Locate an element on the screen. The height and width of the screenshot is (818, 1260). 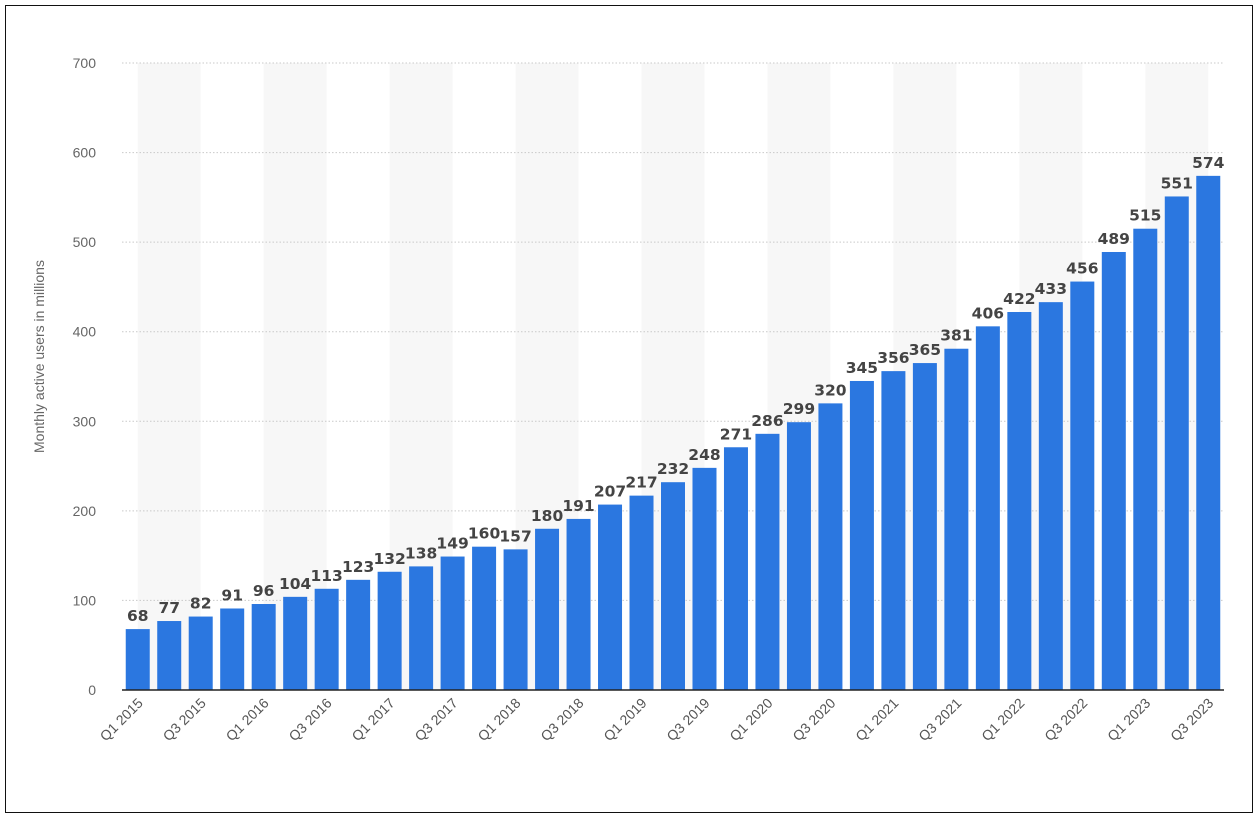
x-tick-label: Q3 2018 is located at coordinates (561, 719).